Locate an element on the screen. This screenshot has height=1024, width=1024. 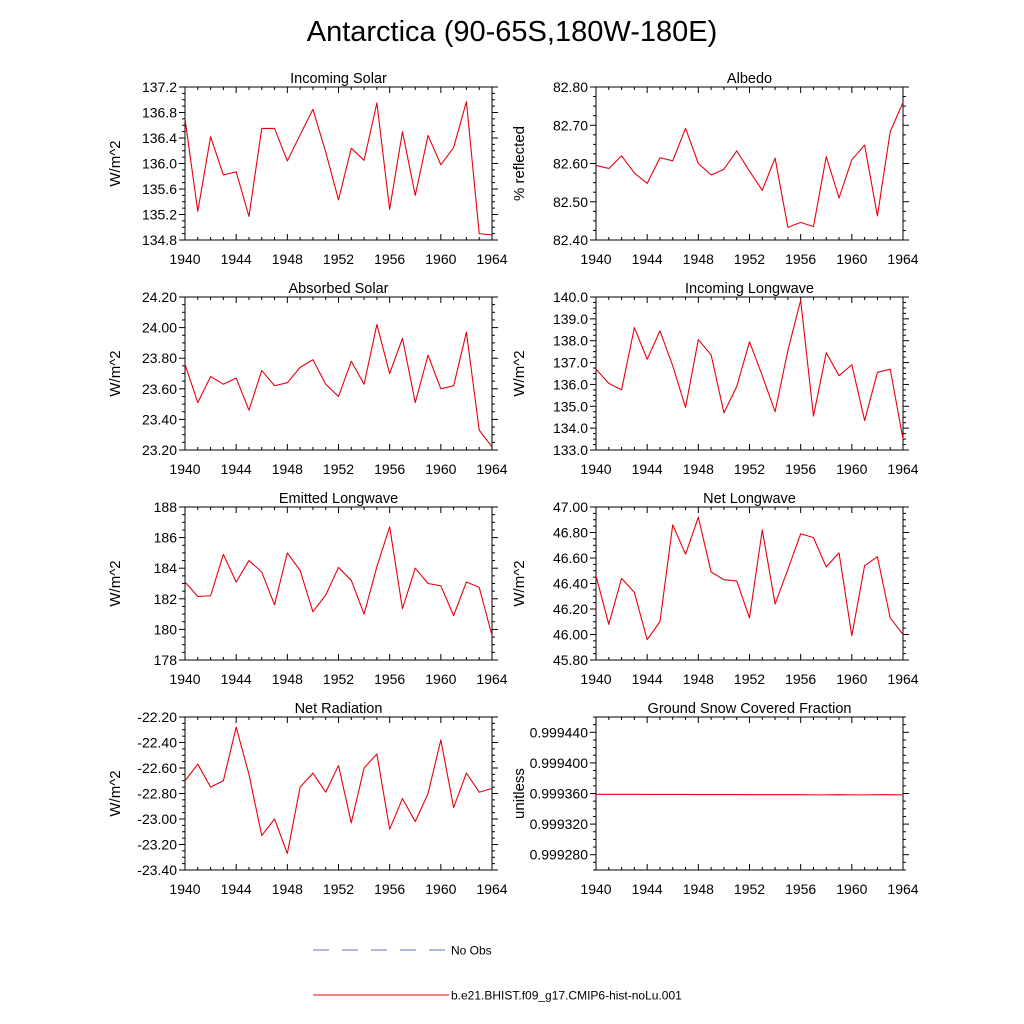
y-tick-label: 186 is located at coordinates (166, 538).